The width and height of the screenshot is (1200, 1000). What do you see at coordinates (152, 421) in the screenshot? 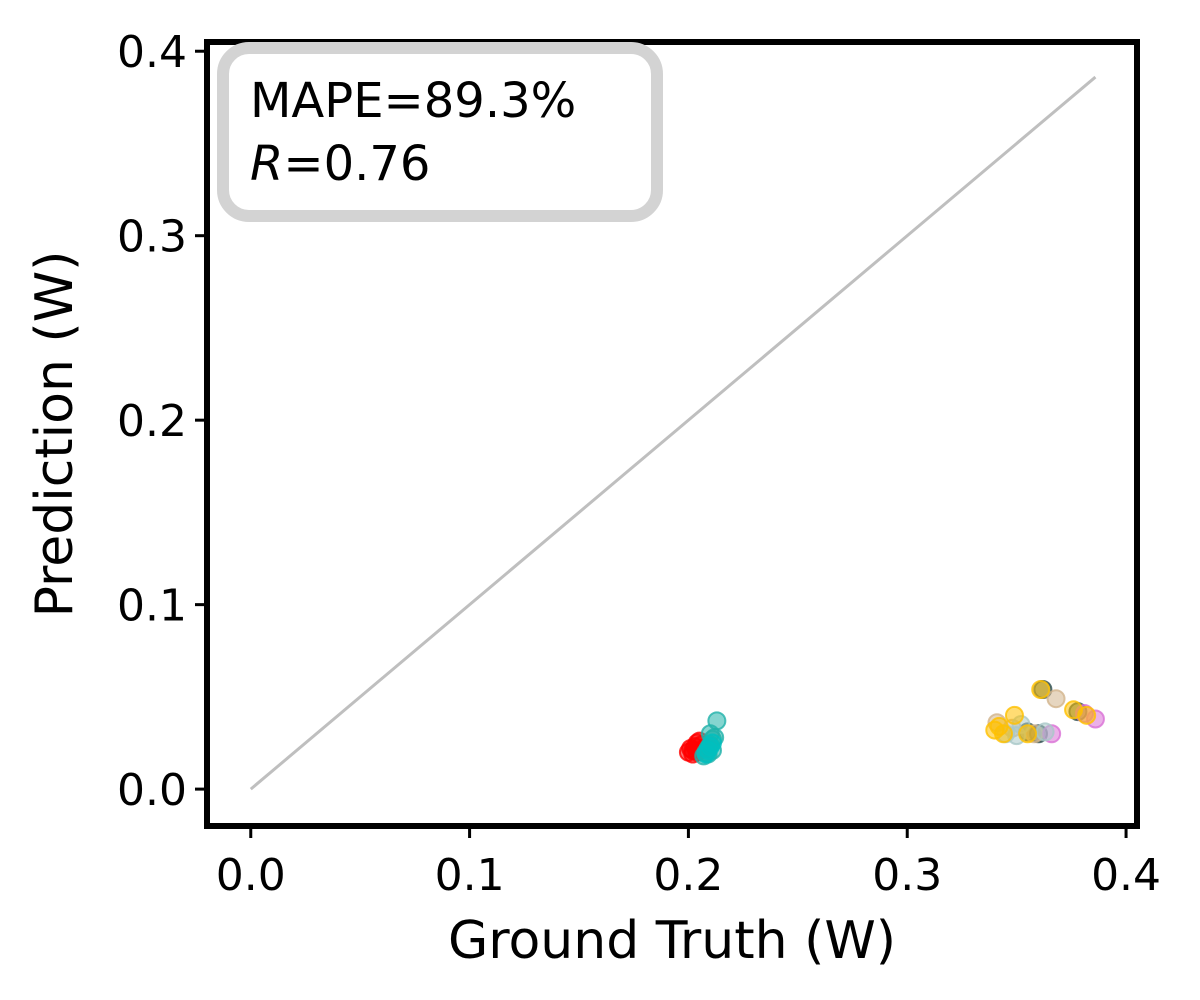
I see `y-tick-label: 0.2` at bounding box center [152, 421].